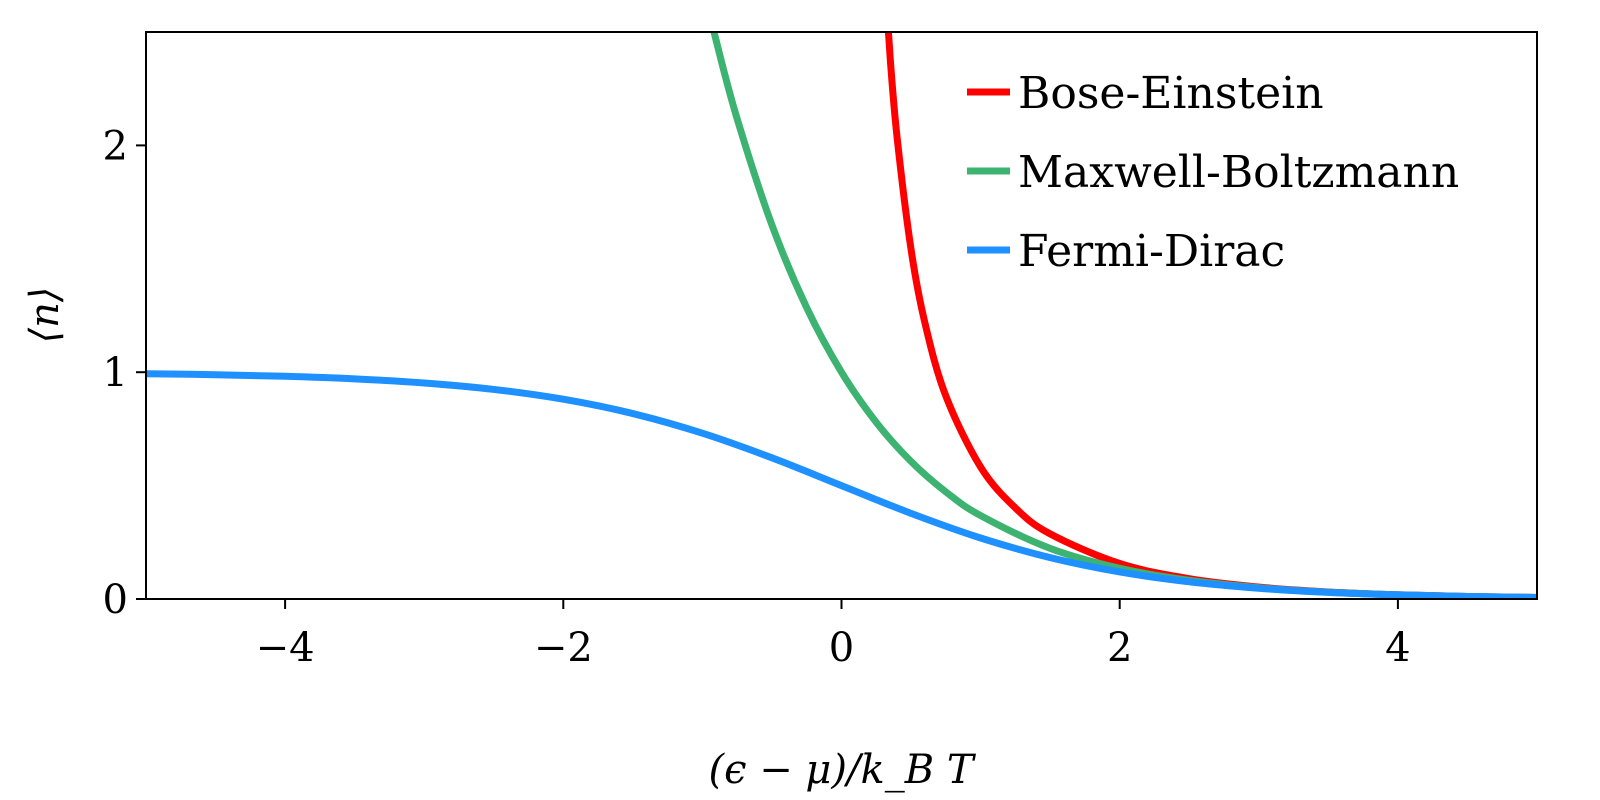 This screenshot has width=1600, height=800. What do you see at coordinates (115, 600) in the screenshot?
I see `y-tick-label: 0` at bounding box center [115, 600].